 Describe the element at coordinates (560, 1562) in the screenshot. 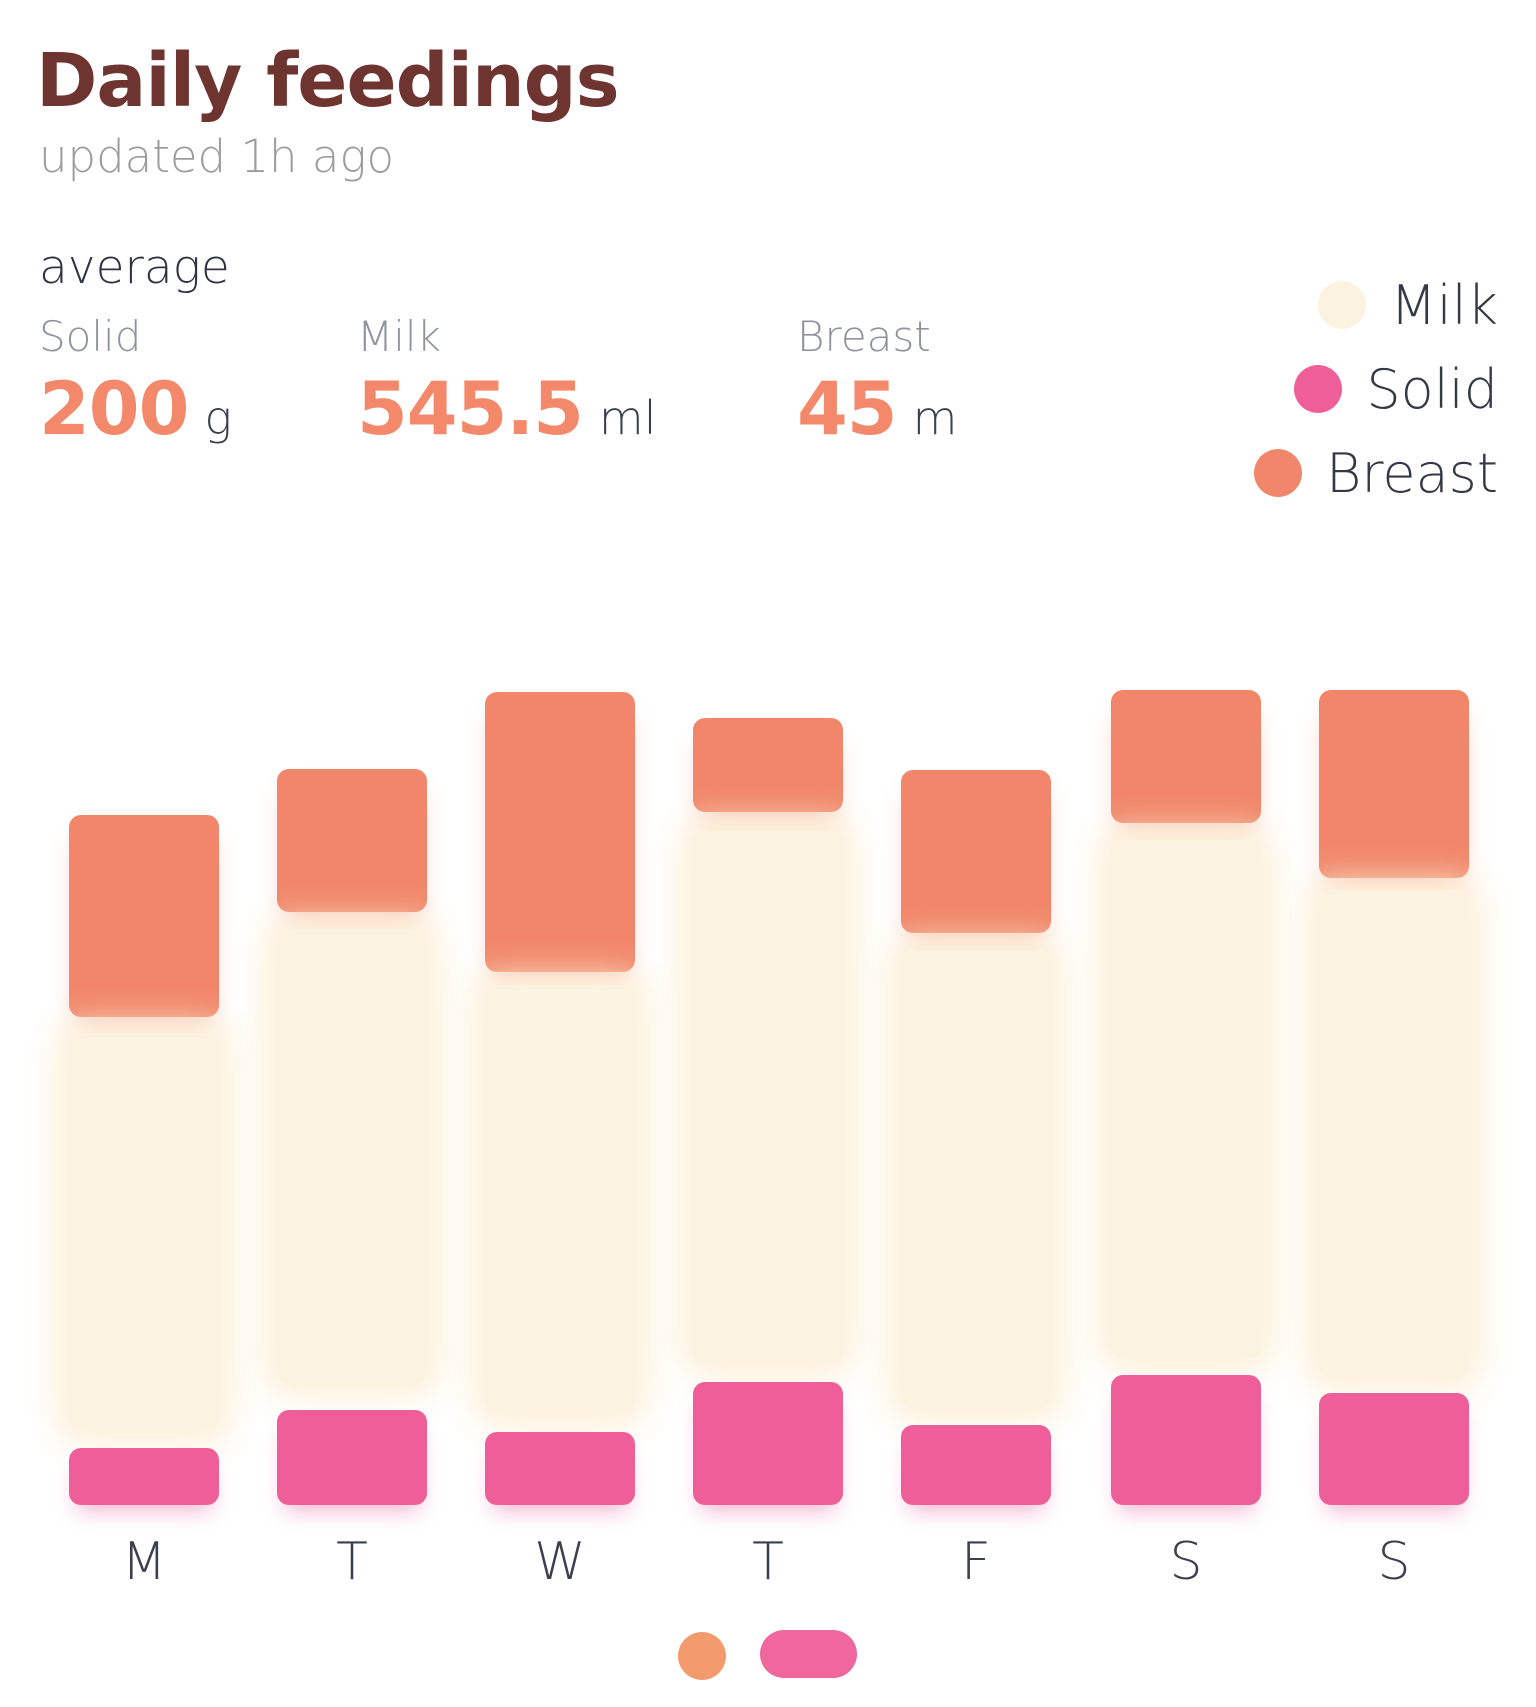

I see `x-axis-label-3: W` at that location.